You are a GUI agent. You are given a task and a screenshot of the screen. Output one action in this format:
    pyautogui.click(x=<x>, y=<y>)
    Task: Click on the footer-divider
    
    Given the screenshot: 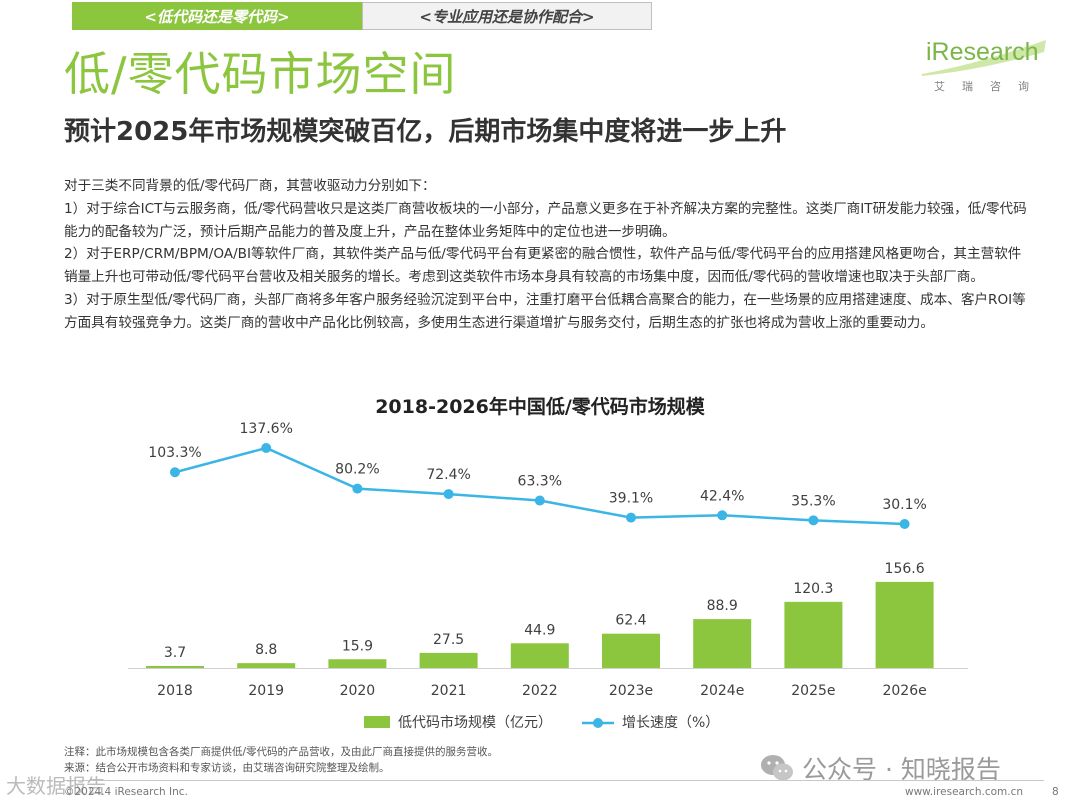 What is the action you would take?
    pyautogui.click(x=554, y=780)
    